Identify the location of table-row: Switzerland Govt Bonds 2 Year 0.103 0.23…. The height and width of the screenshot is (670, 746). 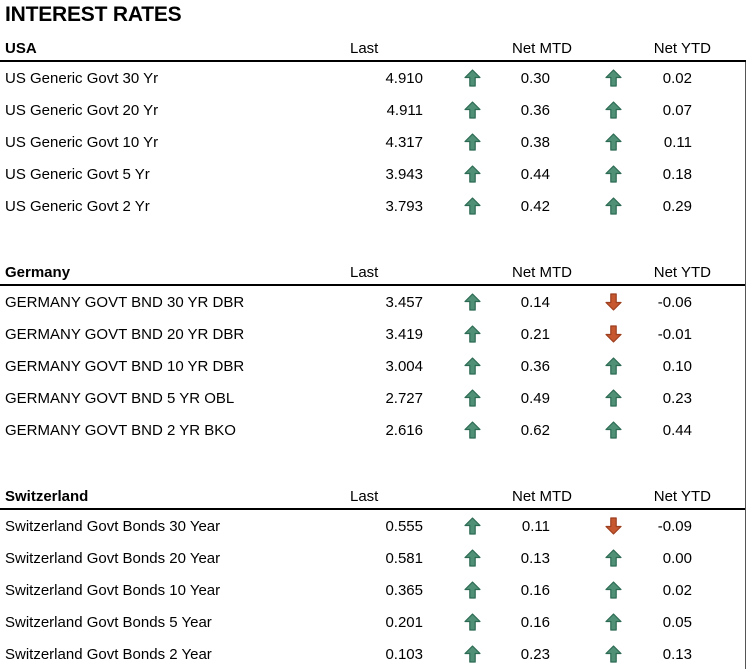
(373, 654).